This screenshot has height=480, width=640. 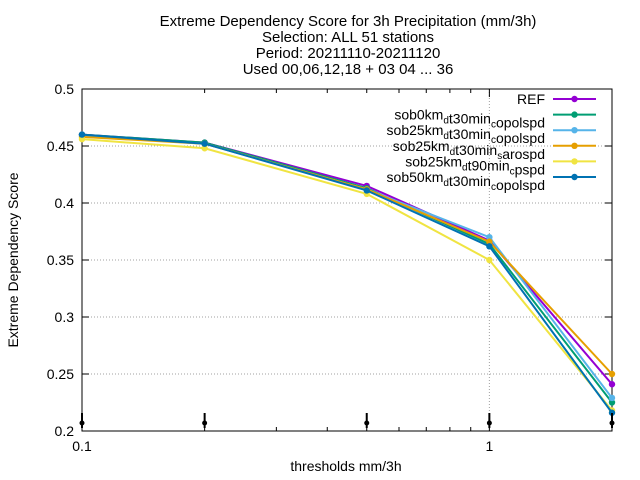 What do you see at coordinates (82, 446) in the screenshot?
I see `x-tick-label: 0.1` at bounding box center [82, 446].